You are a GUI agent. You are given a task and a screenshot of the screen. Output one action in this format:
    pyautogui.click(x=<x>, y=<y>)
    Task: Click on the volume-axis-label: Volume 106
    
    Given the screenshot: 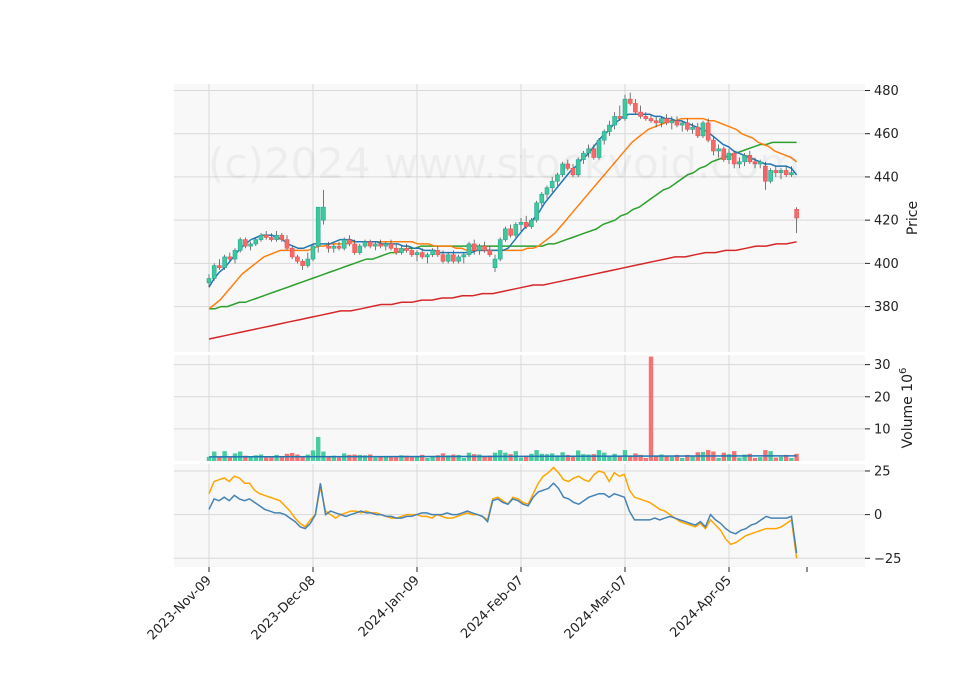 What is the action you would take?
    pyautogui.click(x=907, y=408)
    